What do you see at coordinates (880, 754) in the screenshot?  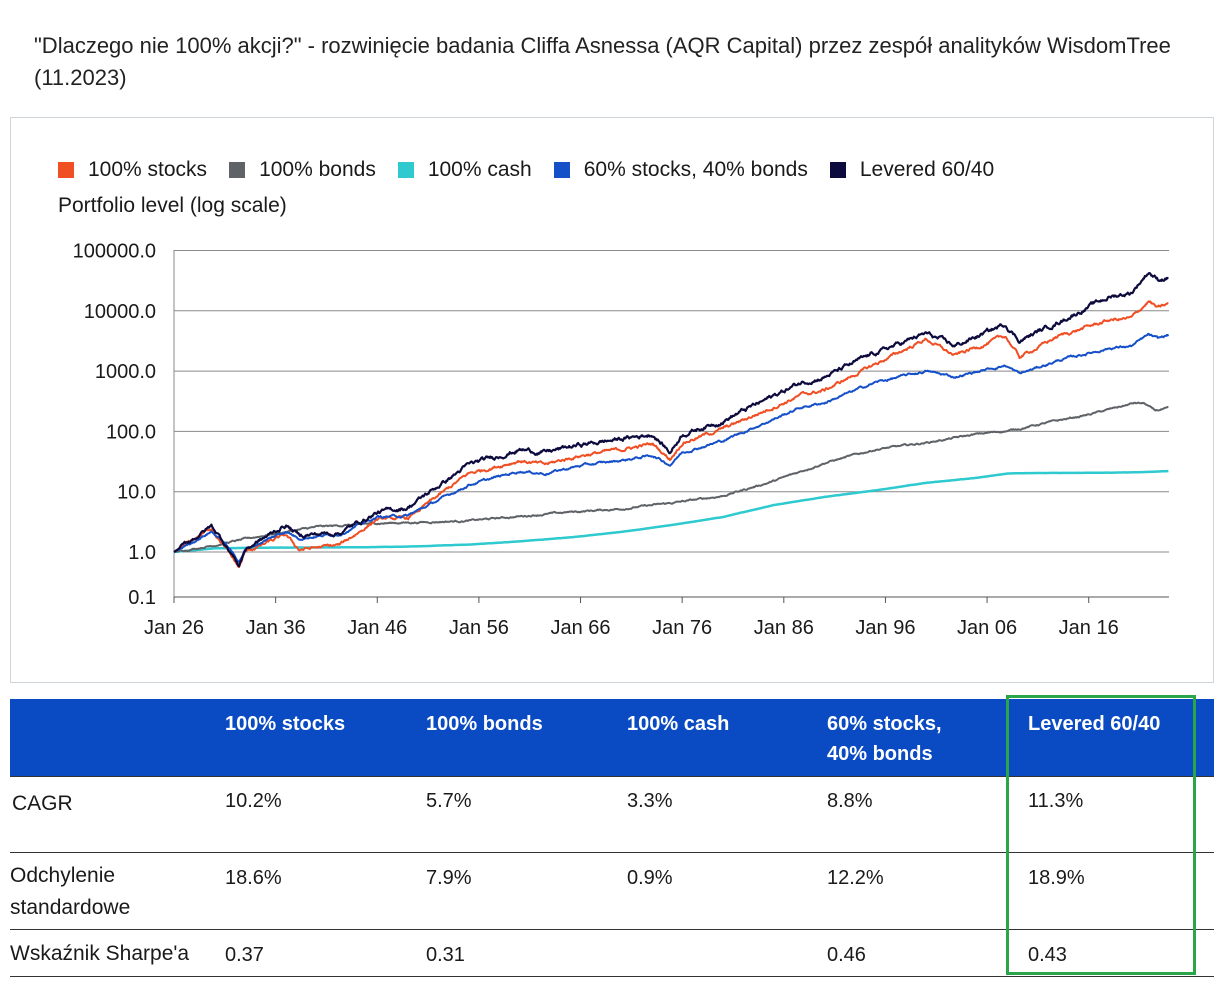 I see `table-header-sixty-forty-line2: 40% bonds` at bounding box center [880, 754].